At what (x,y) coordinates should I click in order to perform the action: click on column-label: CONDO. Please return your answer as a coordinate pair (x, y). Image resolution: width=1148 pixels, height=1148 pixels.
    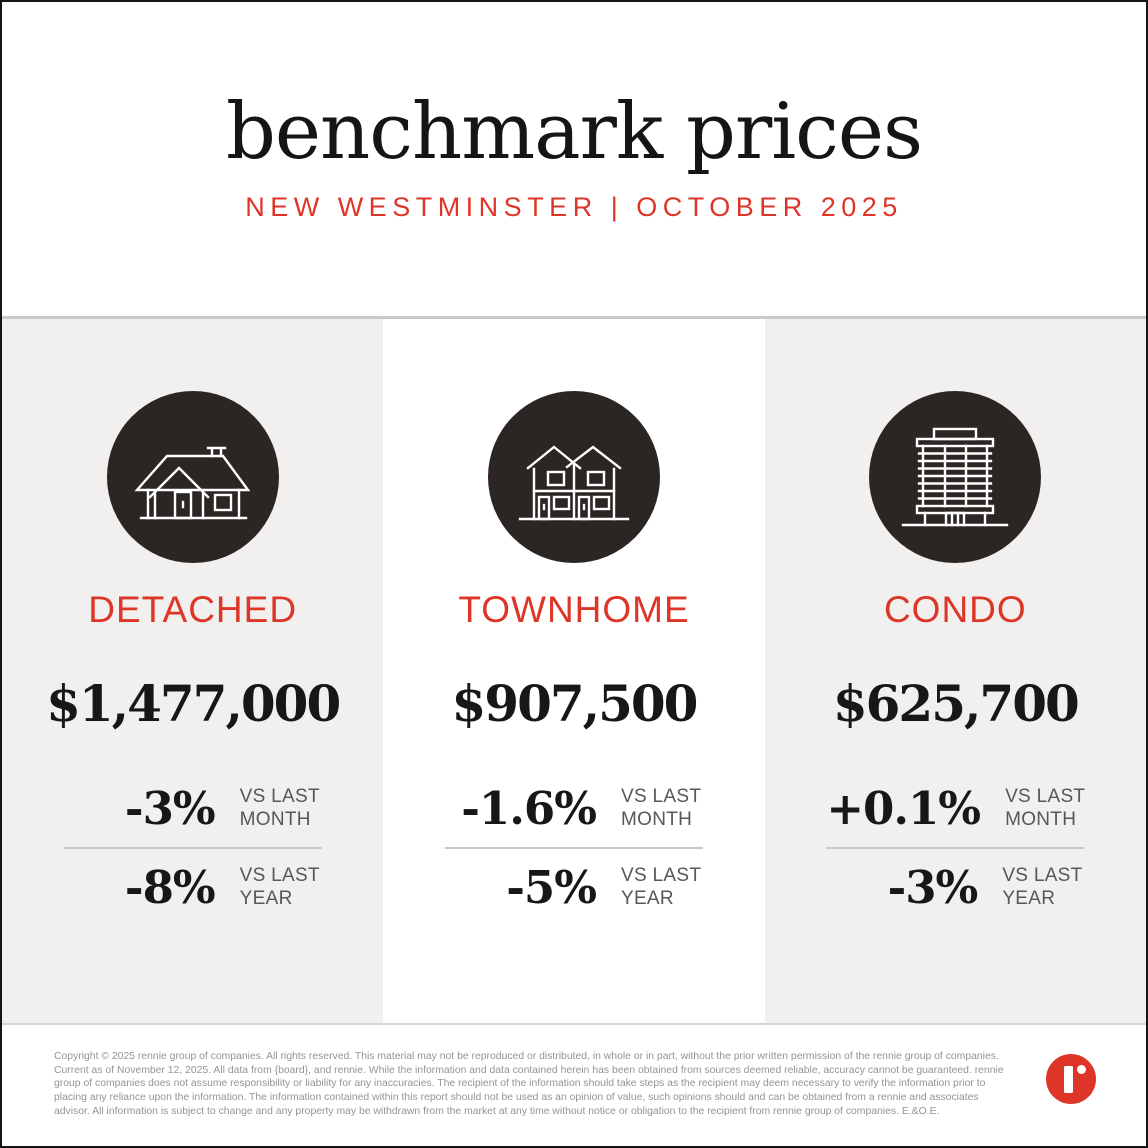
    Looking at the image, I should click on (955, 609).